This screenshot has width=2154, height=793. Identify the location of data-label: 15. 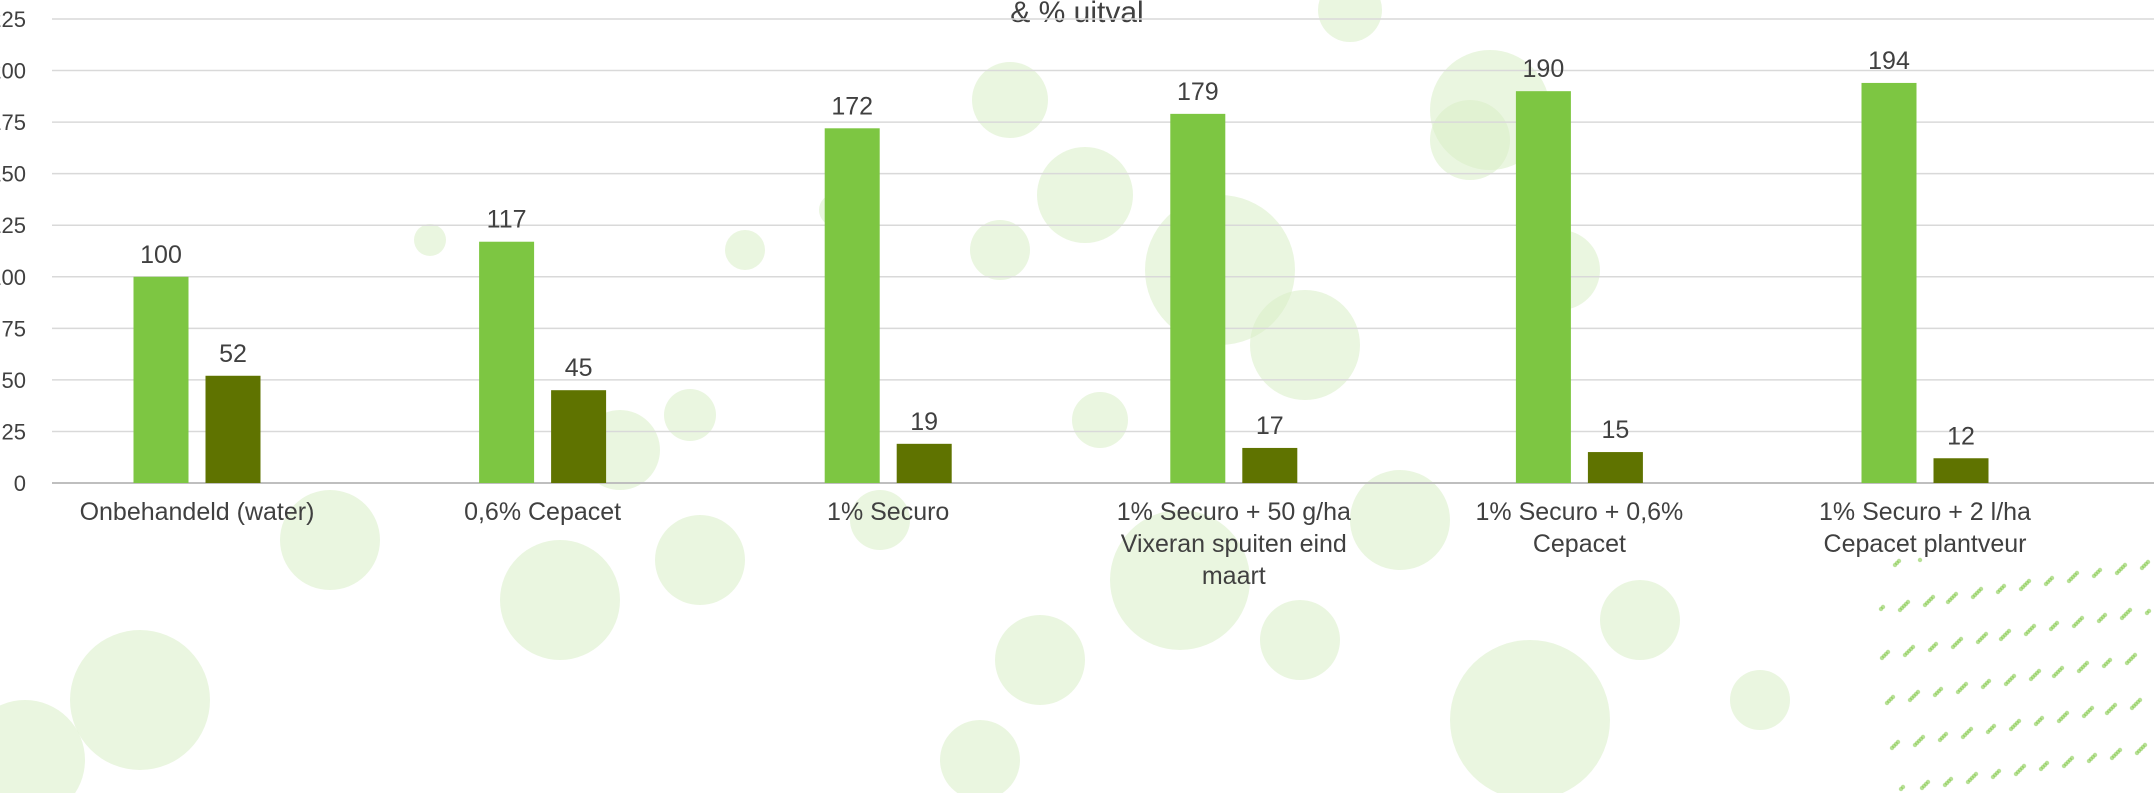
(1615, 430).